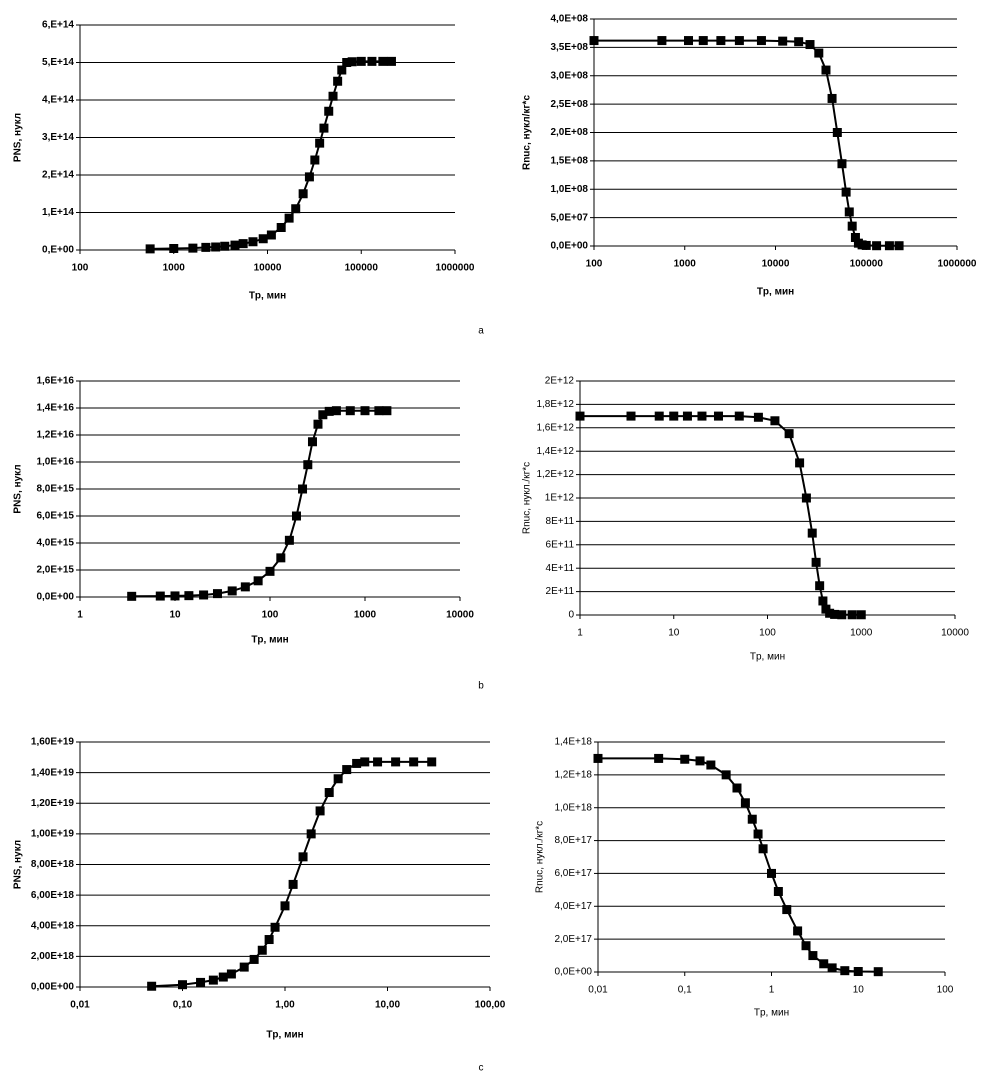 The width and height of the screenshot is (981, 1082). What do you see at coordinates (573, 906) in the screenshot?
I see `y-tick-label: 4,0E+17` at bounding box center [573, 906].